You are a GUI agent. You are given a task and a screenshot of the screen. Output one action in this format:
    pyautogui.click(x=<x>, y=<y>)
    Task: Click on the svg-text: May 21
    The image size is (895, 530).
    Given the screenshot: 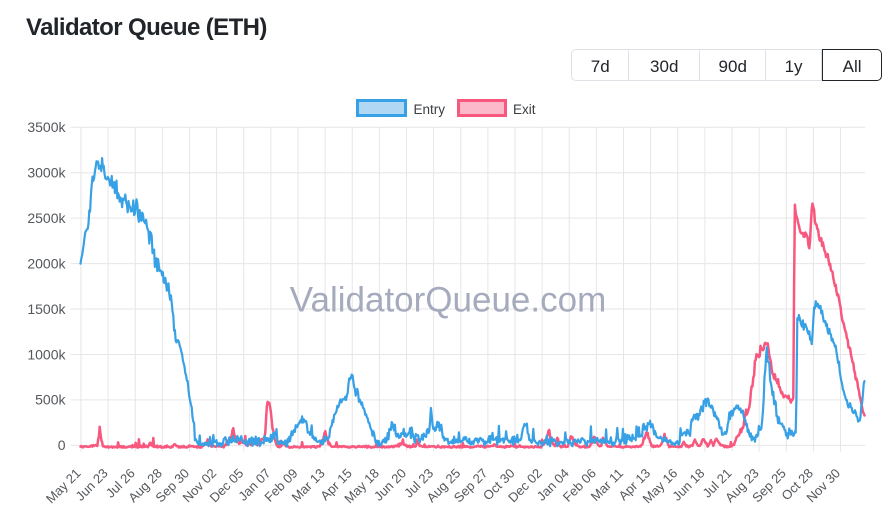 What is the action you would take?
    pyautogui.click(x=63, y=486)
    